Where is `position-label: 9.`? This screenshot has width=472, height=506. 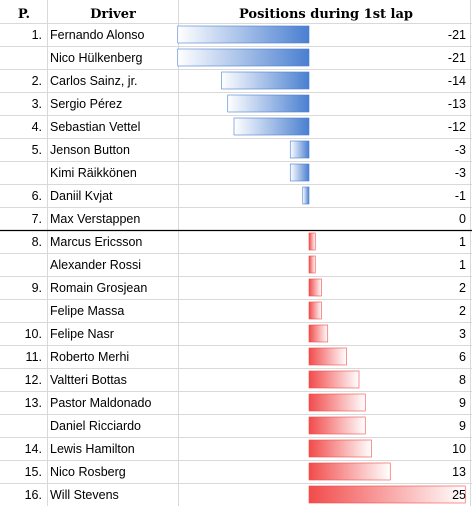 position-label: 9. is located at coordinates (37, 288).